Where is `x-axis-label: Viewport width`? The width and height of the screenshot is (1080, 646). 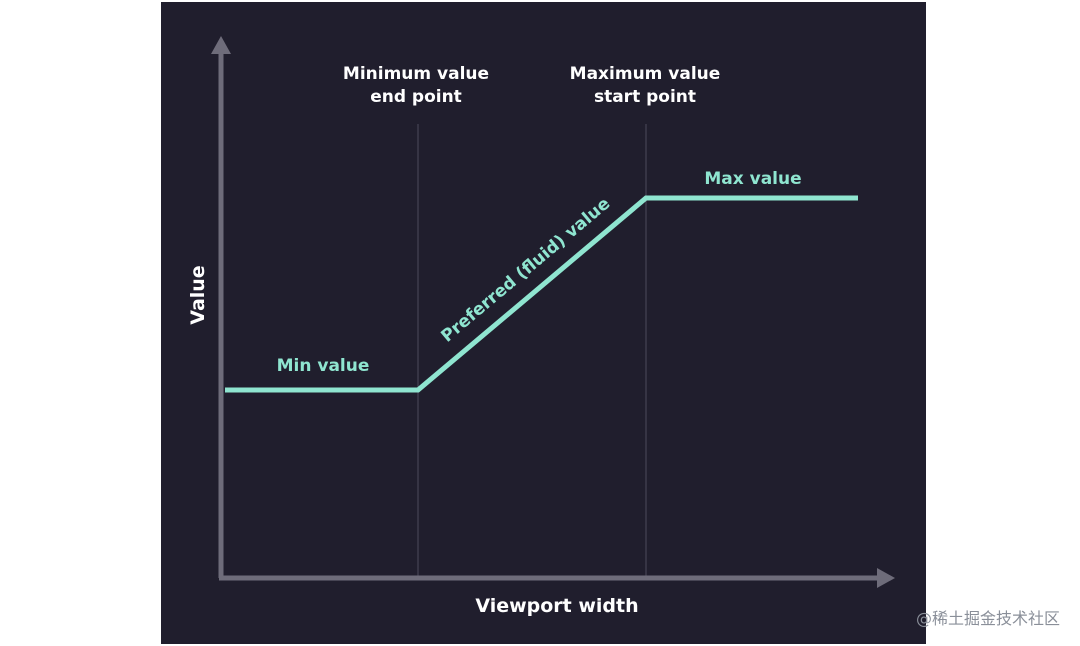
x-axis-label: Viewport width is located at coordinates (556, 606).